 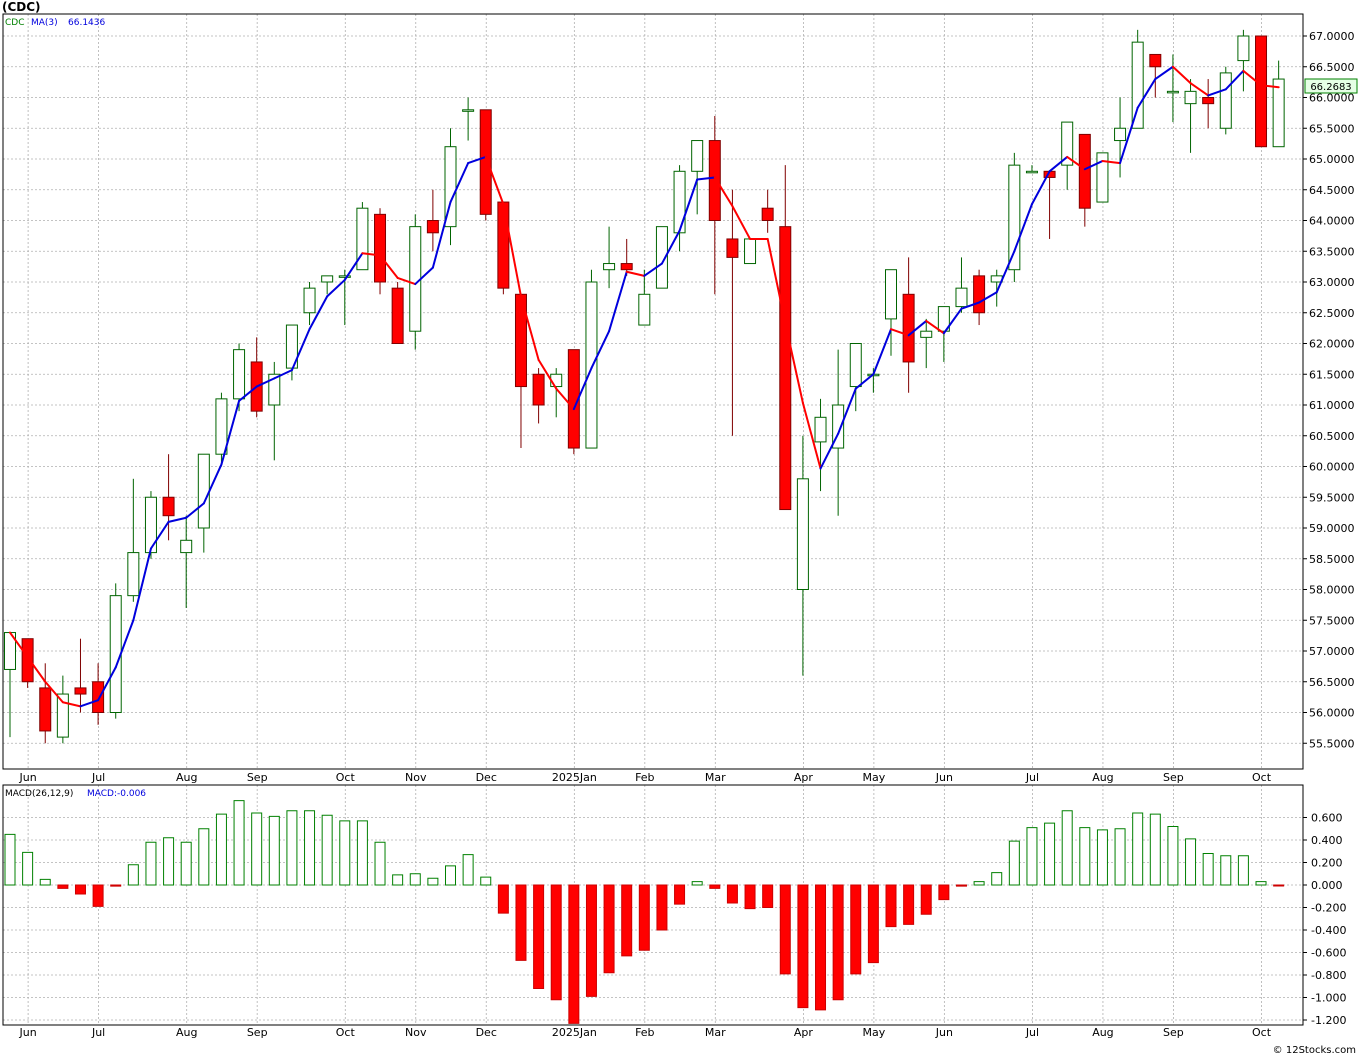 What do you see at coordinates (1332, 344) in the screenshot?
I see `price-tick-label: 62.0000` at bounding box center [1332, 344].